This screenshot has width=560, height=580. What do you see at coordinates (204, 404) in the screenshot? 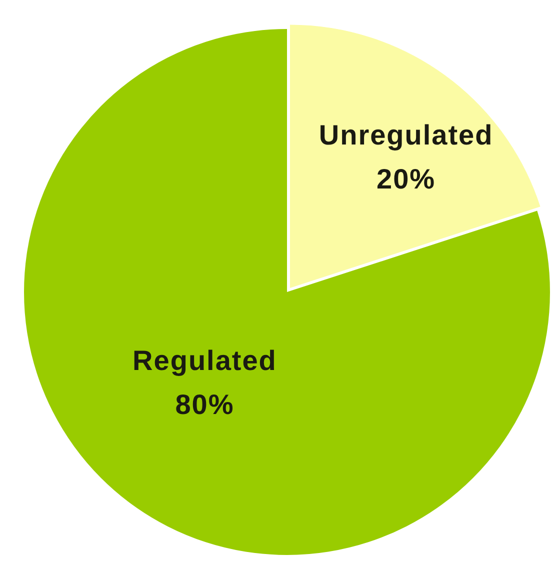
I see `data-label: 80%` at bounding box center [204, 404].